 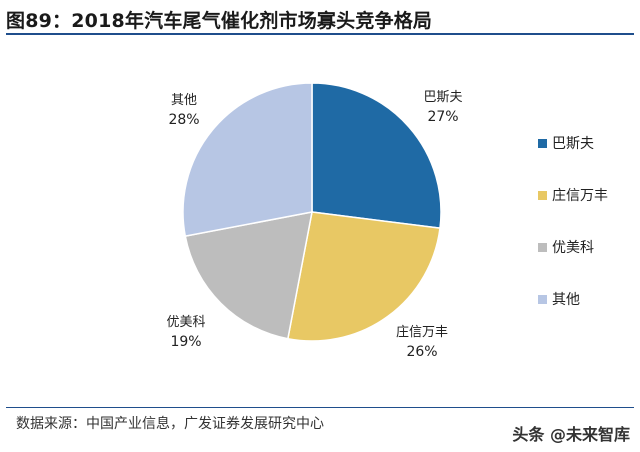 What do you see at coordinates (573, 144) in the screenshot?
I see `legend-label-1: 巴斯夫` at bounding box center [573, 144].